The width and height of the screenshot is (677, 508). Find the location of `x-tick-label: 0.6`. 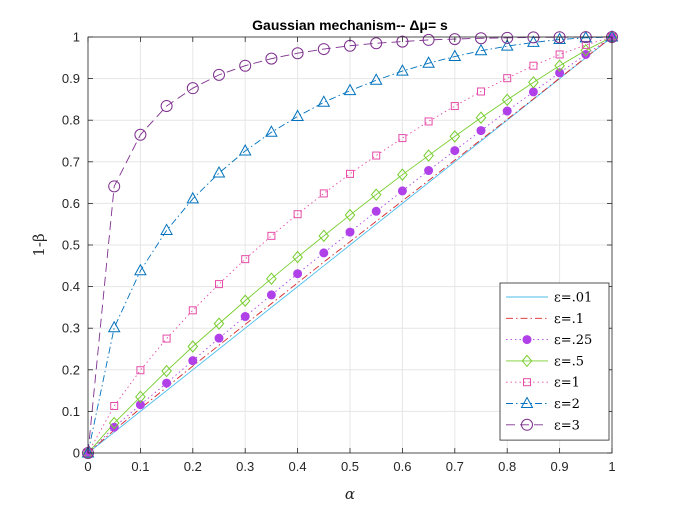

x-tick-label: 0.6 is located at coordinates (402, 466).